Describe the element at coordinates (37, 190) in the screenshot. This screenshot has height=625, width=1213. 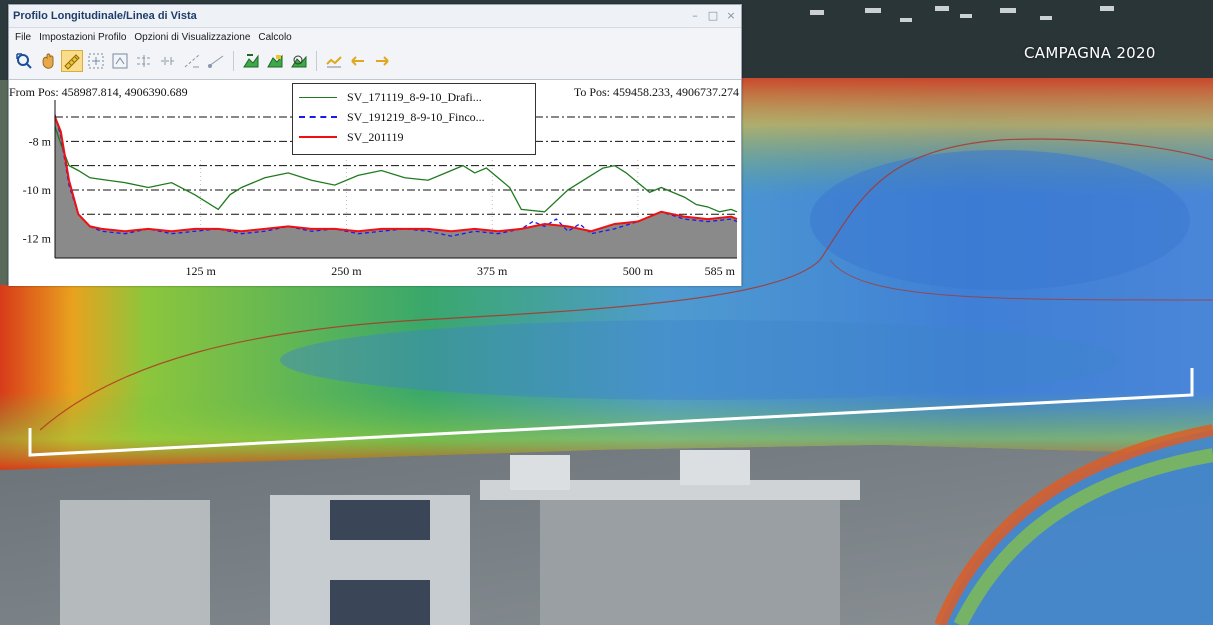
I see `y-tick-label-1: -10 m` at that location.